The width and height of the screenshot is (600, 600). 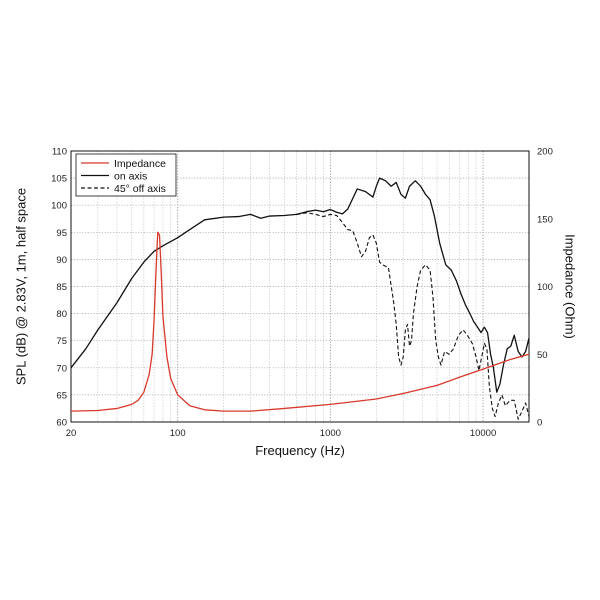 What do you see at coordinates (61, 287) in the screenshot?
I see `y-tick-label: 85` at bounding box center [61, 287].